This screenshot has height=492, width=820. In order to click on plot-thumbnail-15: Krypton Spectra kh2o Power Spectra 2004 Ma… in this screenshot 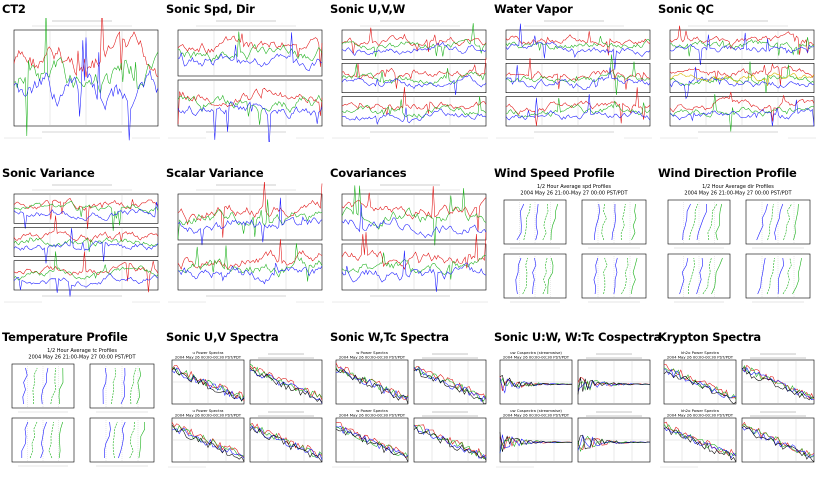, I will do `click(738, 410)`.